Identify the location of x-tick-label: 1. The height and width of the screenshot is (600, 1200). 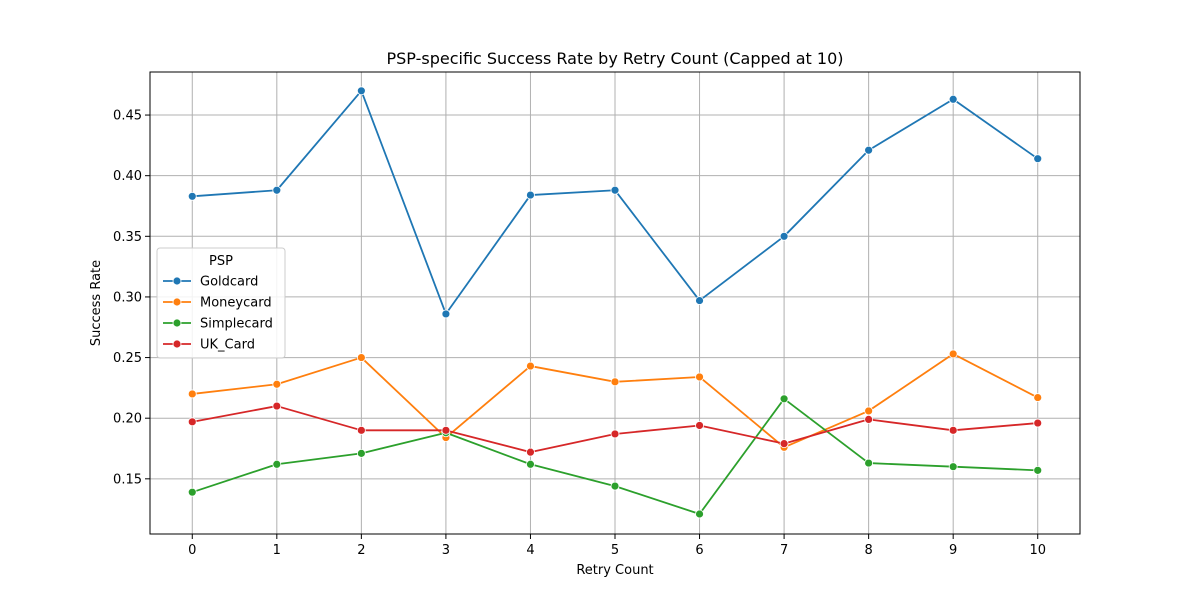
(277, 550).